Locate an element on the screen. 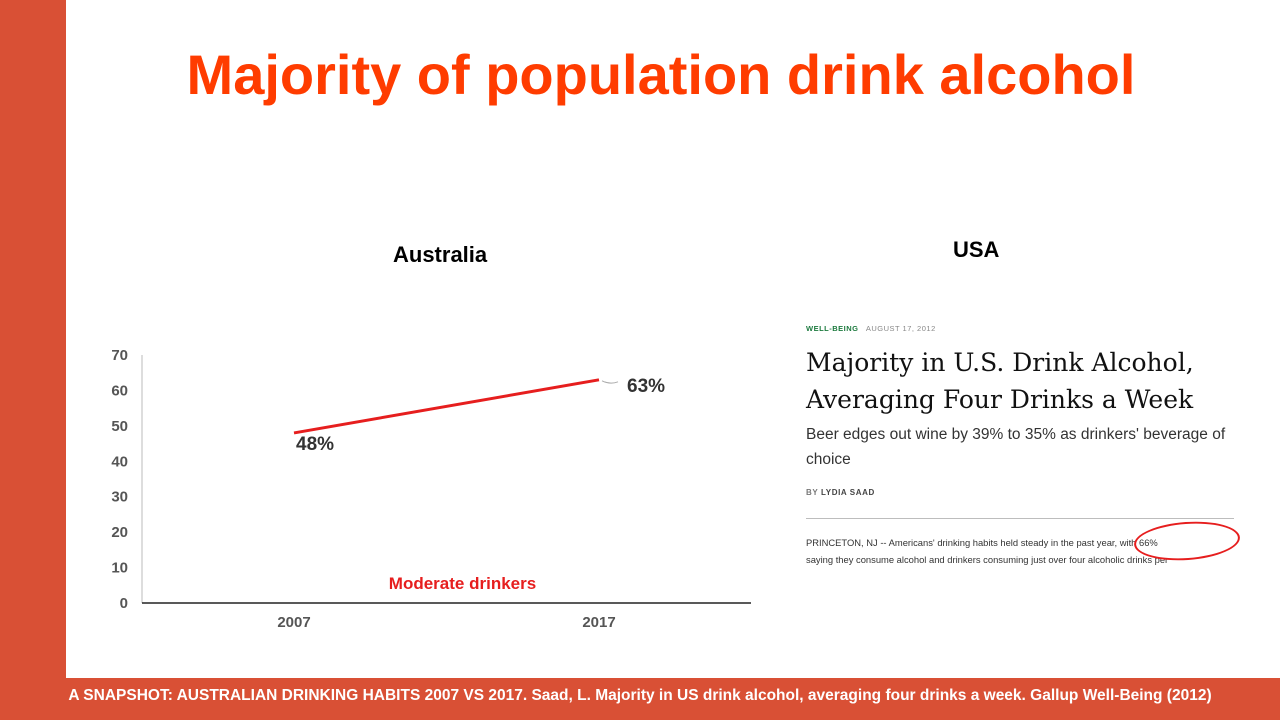 The height and width of the screenshot is (720, 1280). left-accent-bar is located at coordinates (33, 360).